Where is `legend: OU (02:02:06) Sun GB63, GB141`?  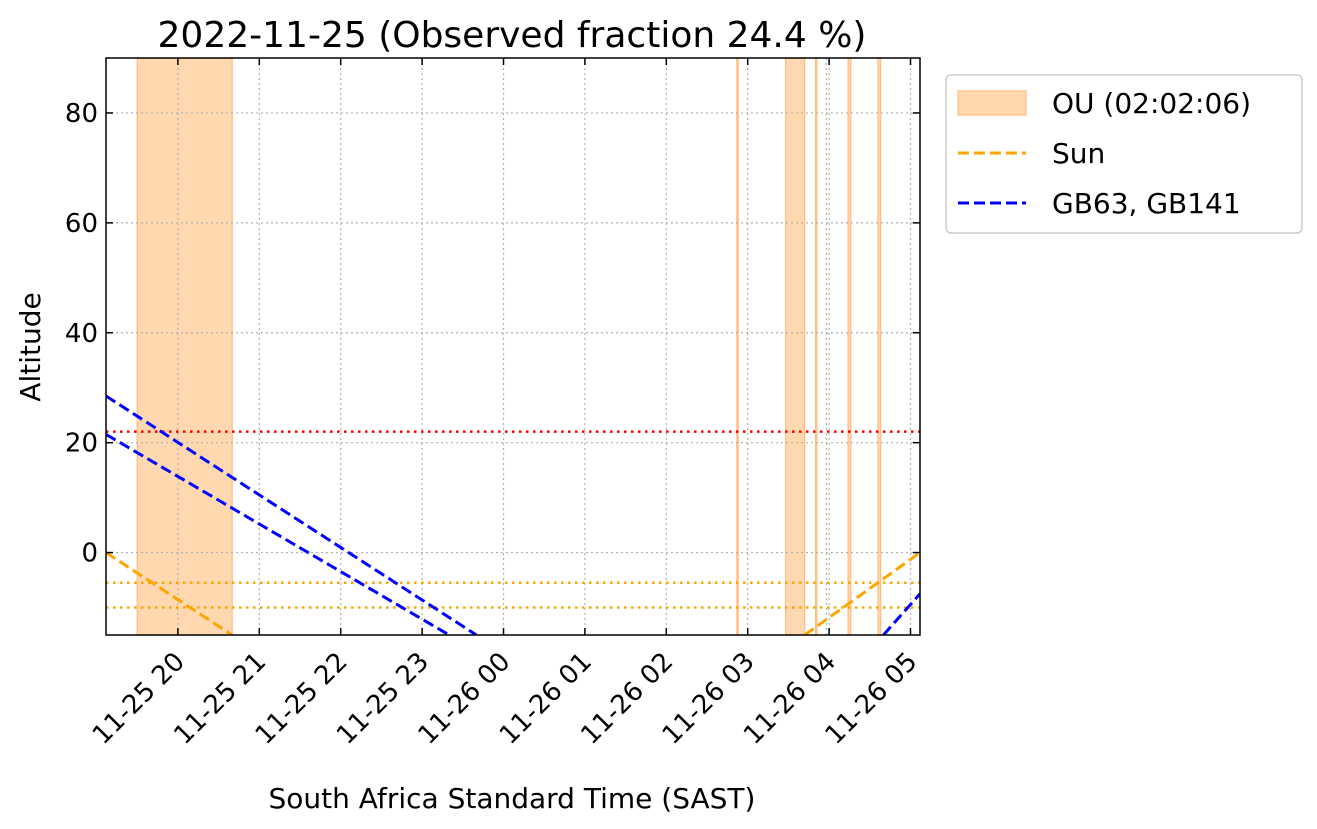 legend: OU (02:02:06) Sun GB63, GB141 is located at coordinates (1124, 154).